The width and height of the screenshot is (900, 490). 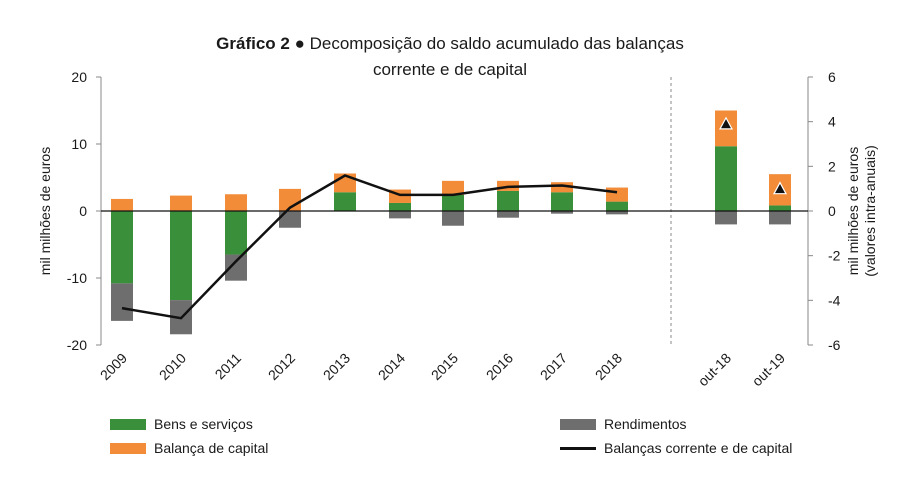 I want to click on bar-bens-e-serviços-out-18, so click(x=726, y=178).